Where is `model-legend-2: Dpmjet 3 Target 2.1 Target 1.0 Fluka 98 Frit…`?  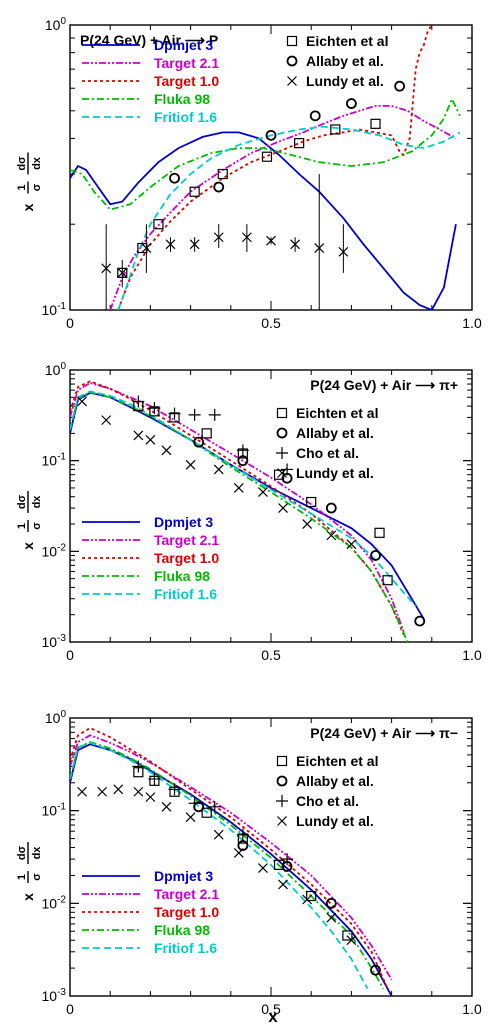
model-legend-2: Dpmjet 3 Target 2.1 Target 1.0 Fluka 98 Frit… is located at coordinates (150, 912).